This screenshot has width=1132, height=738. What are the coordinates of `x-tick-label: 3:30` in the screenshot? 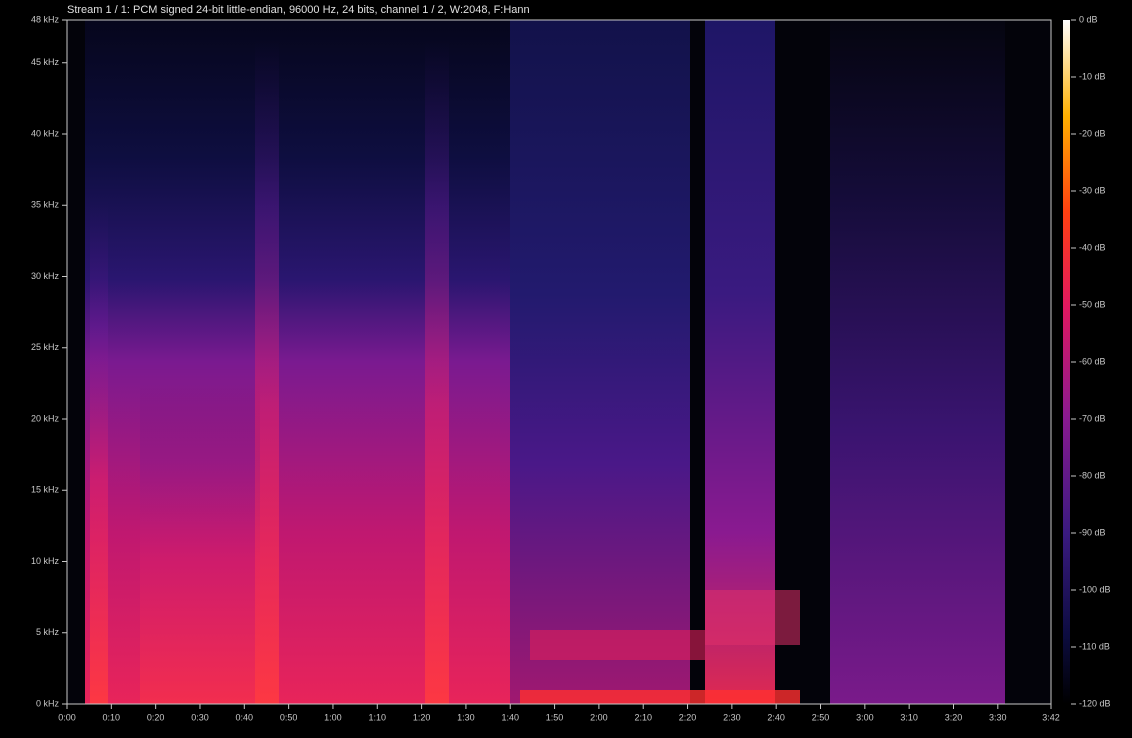 It's located at (998, 717).